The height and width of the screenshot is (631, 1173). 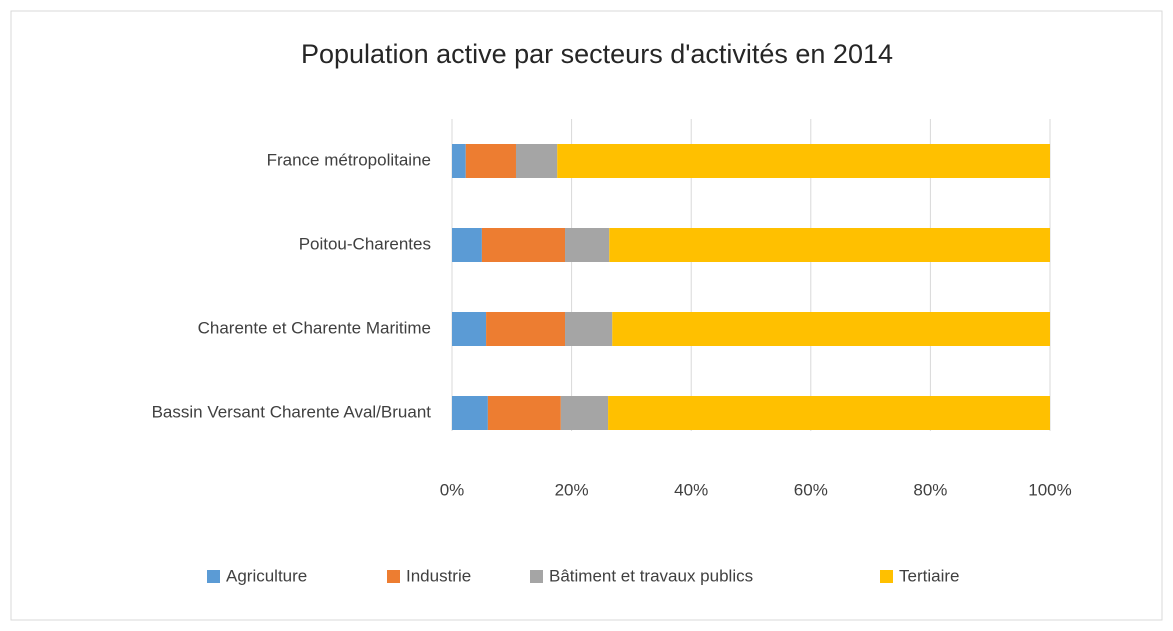 What do you see at coordinates (691, 489) in the screenshot?
I see `x-tick-label: 40%` at bounding box center [691, 489].